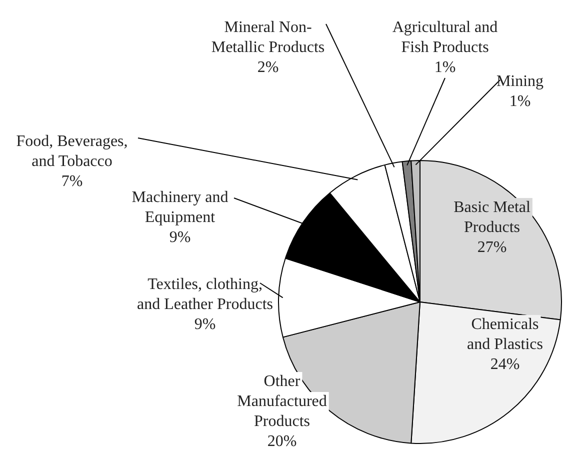 This screenshot has width=564, height=457. I want to click on slice-label: Textiles, clothing, and Leather Products, so click(205, 295).